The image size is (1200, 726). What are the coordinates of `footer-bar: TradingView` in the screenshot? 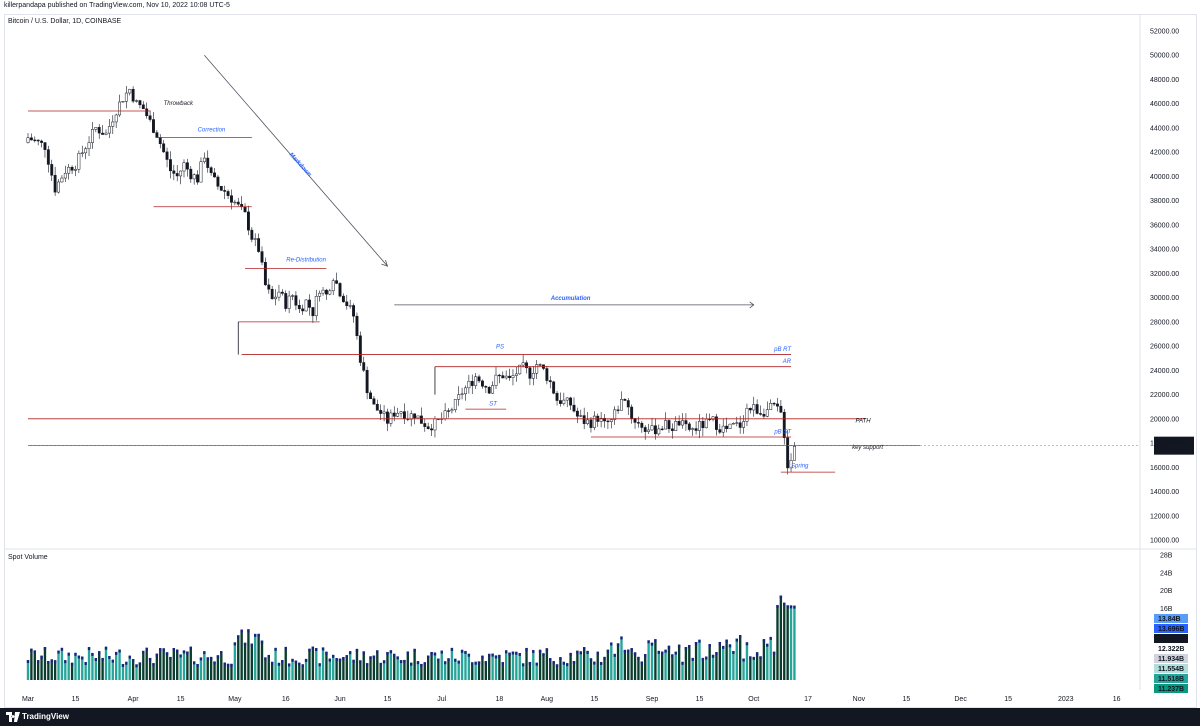 It's located at (600, 717).